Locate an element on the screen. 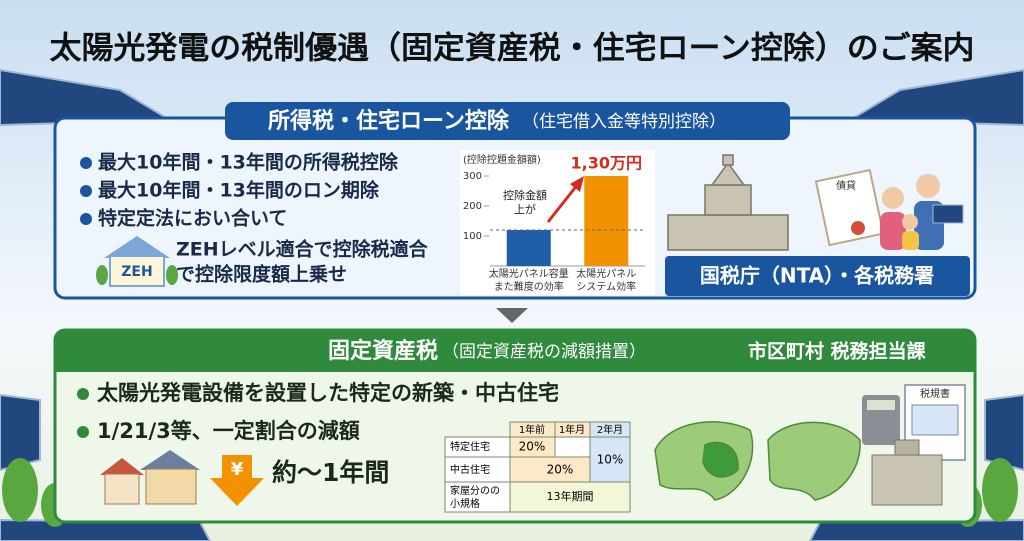  x-tick-label: 太陽光パネル is located at coordinates (606, 273).